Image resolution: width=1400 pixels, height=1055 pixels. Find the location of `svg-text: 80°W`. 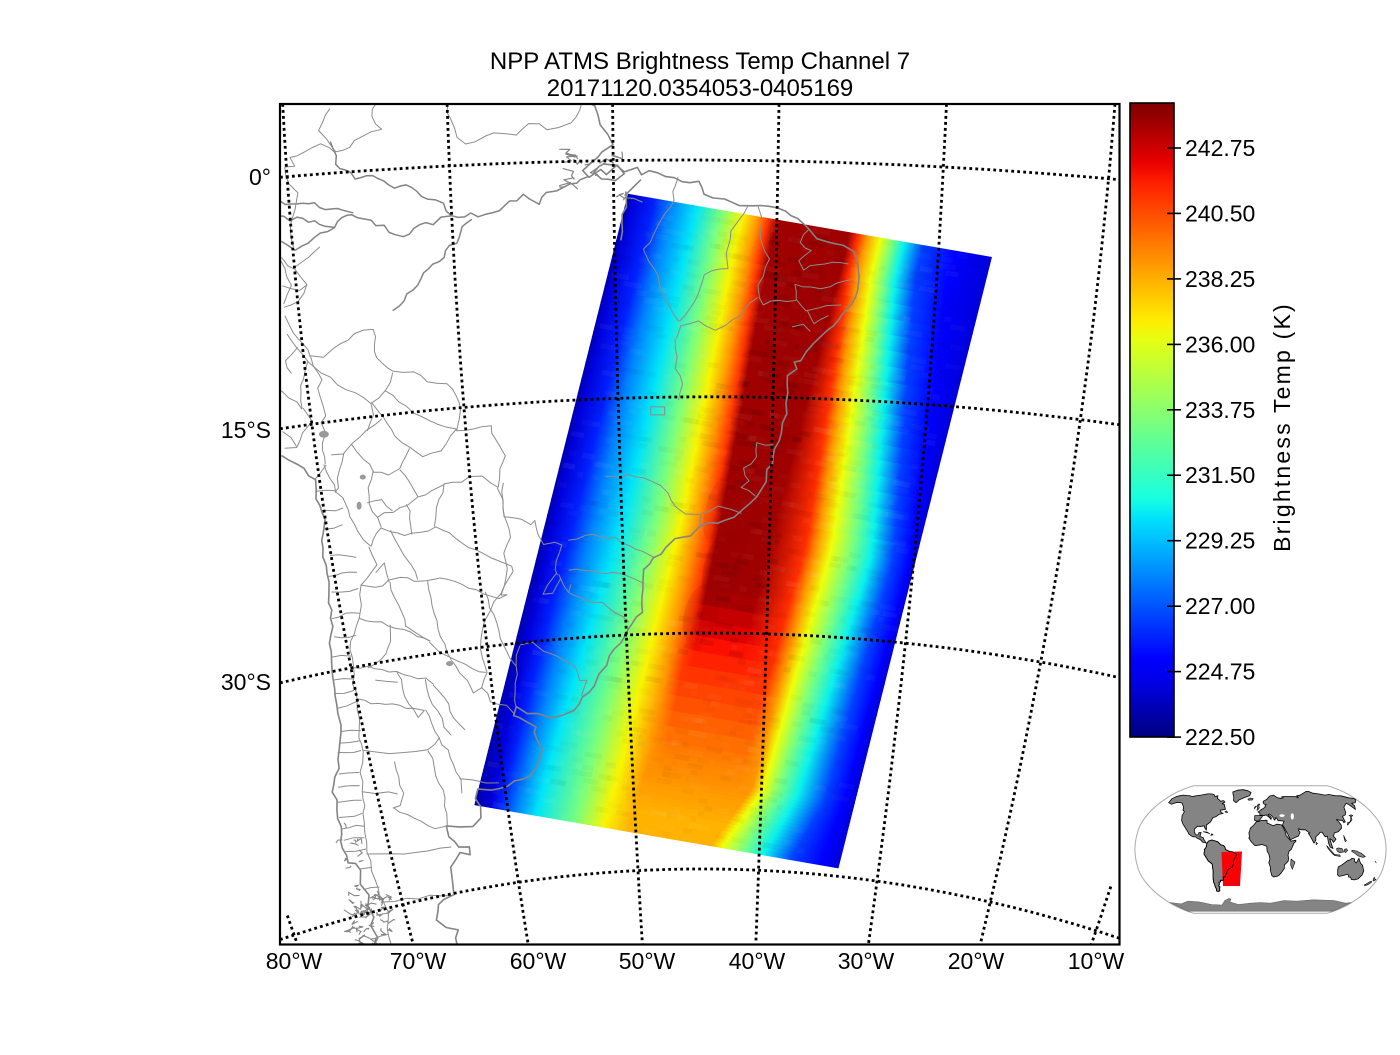

svg-text: 80°W is located at coordinates (294, 961).